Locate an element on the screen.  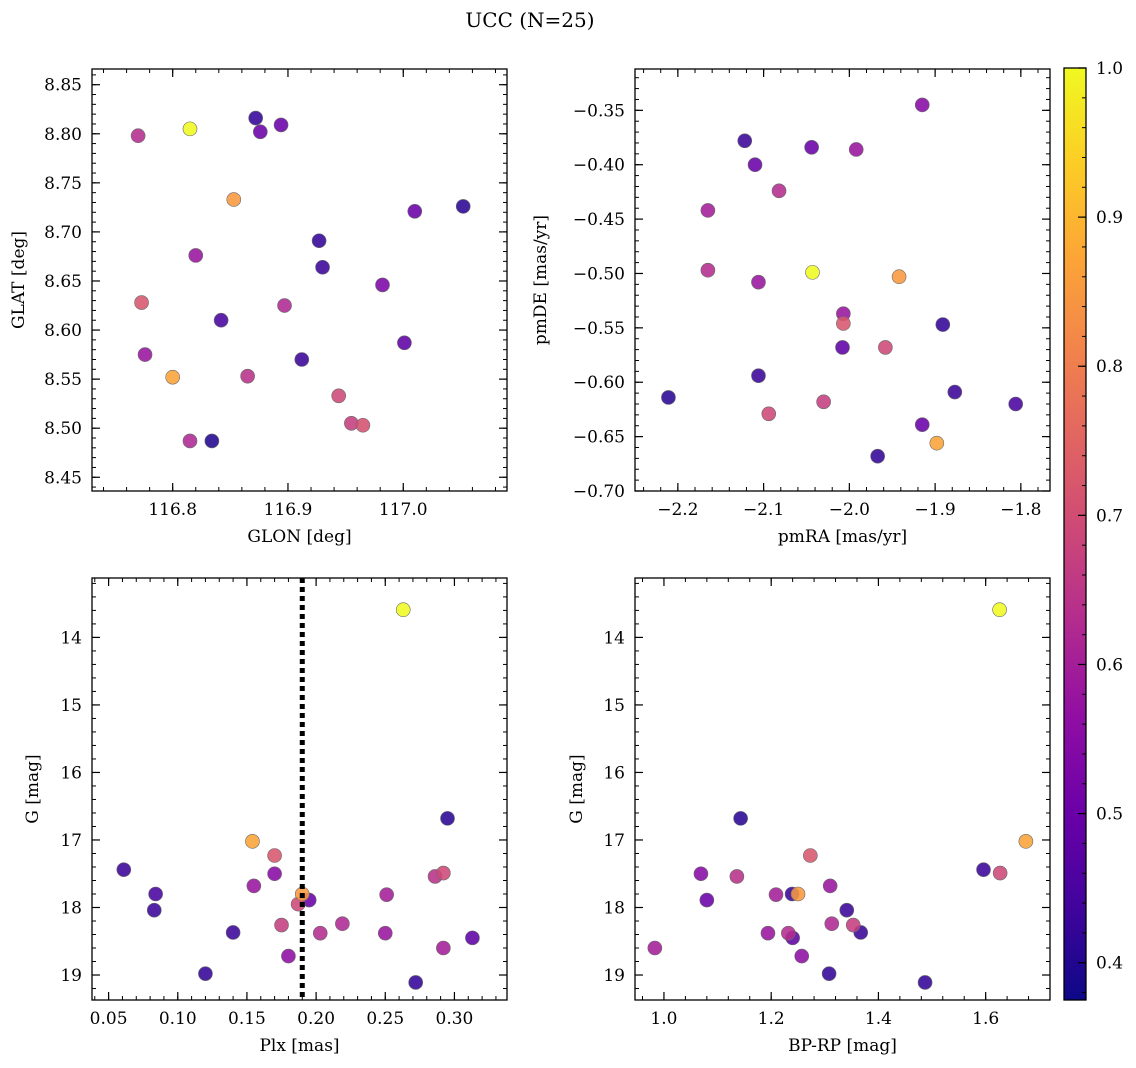
colorbar-tick-label: 0.5 is located at coordinates (1109, 815).